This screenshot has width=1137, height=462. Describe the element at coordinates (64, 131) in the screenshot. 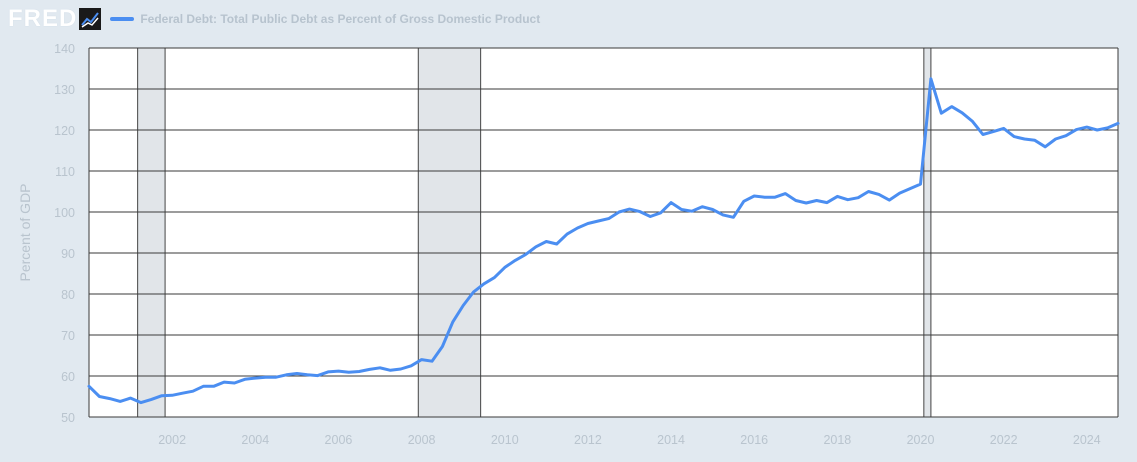

I see `y-tick-label: 120` at that location.